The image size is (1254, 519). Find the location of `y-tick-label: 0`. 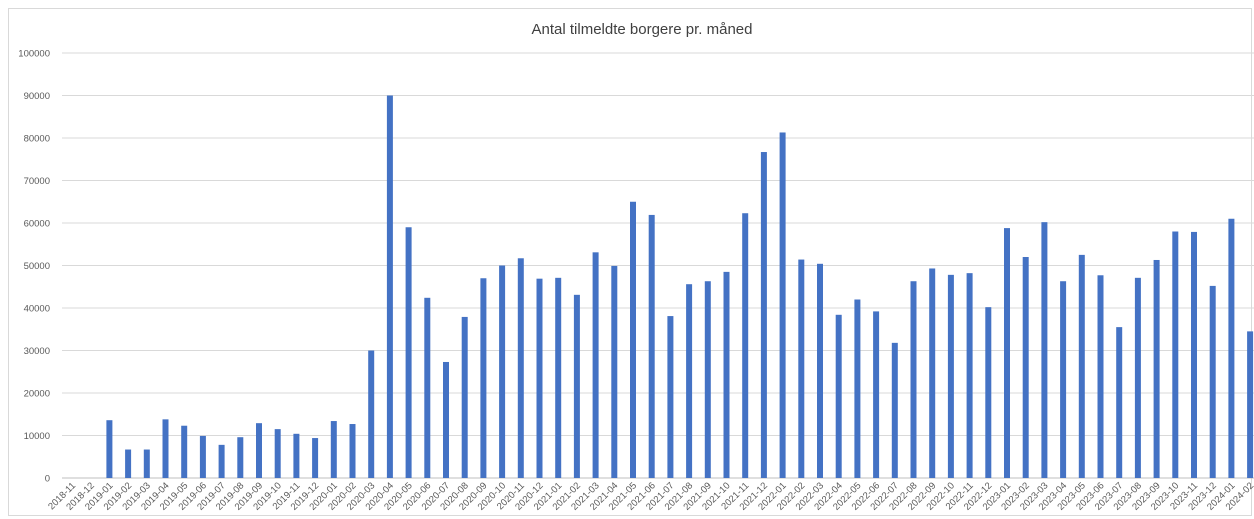

y-tick-label: 0 is located at coordinates (47, 479).